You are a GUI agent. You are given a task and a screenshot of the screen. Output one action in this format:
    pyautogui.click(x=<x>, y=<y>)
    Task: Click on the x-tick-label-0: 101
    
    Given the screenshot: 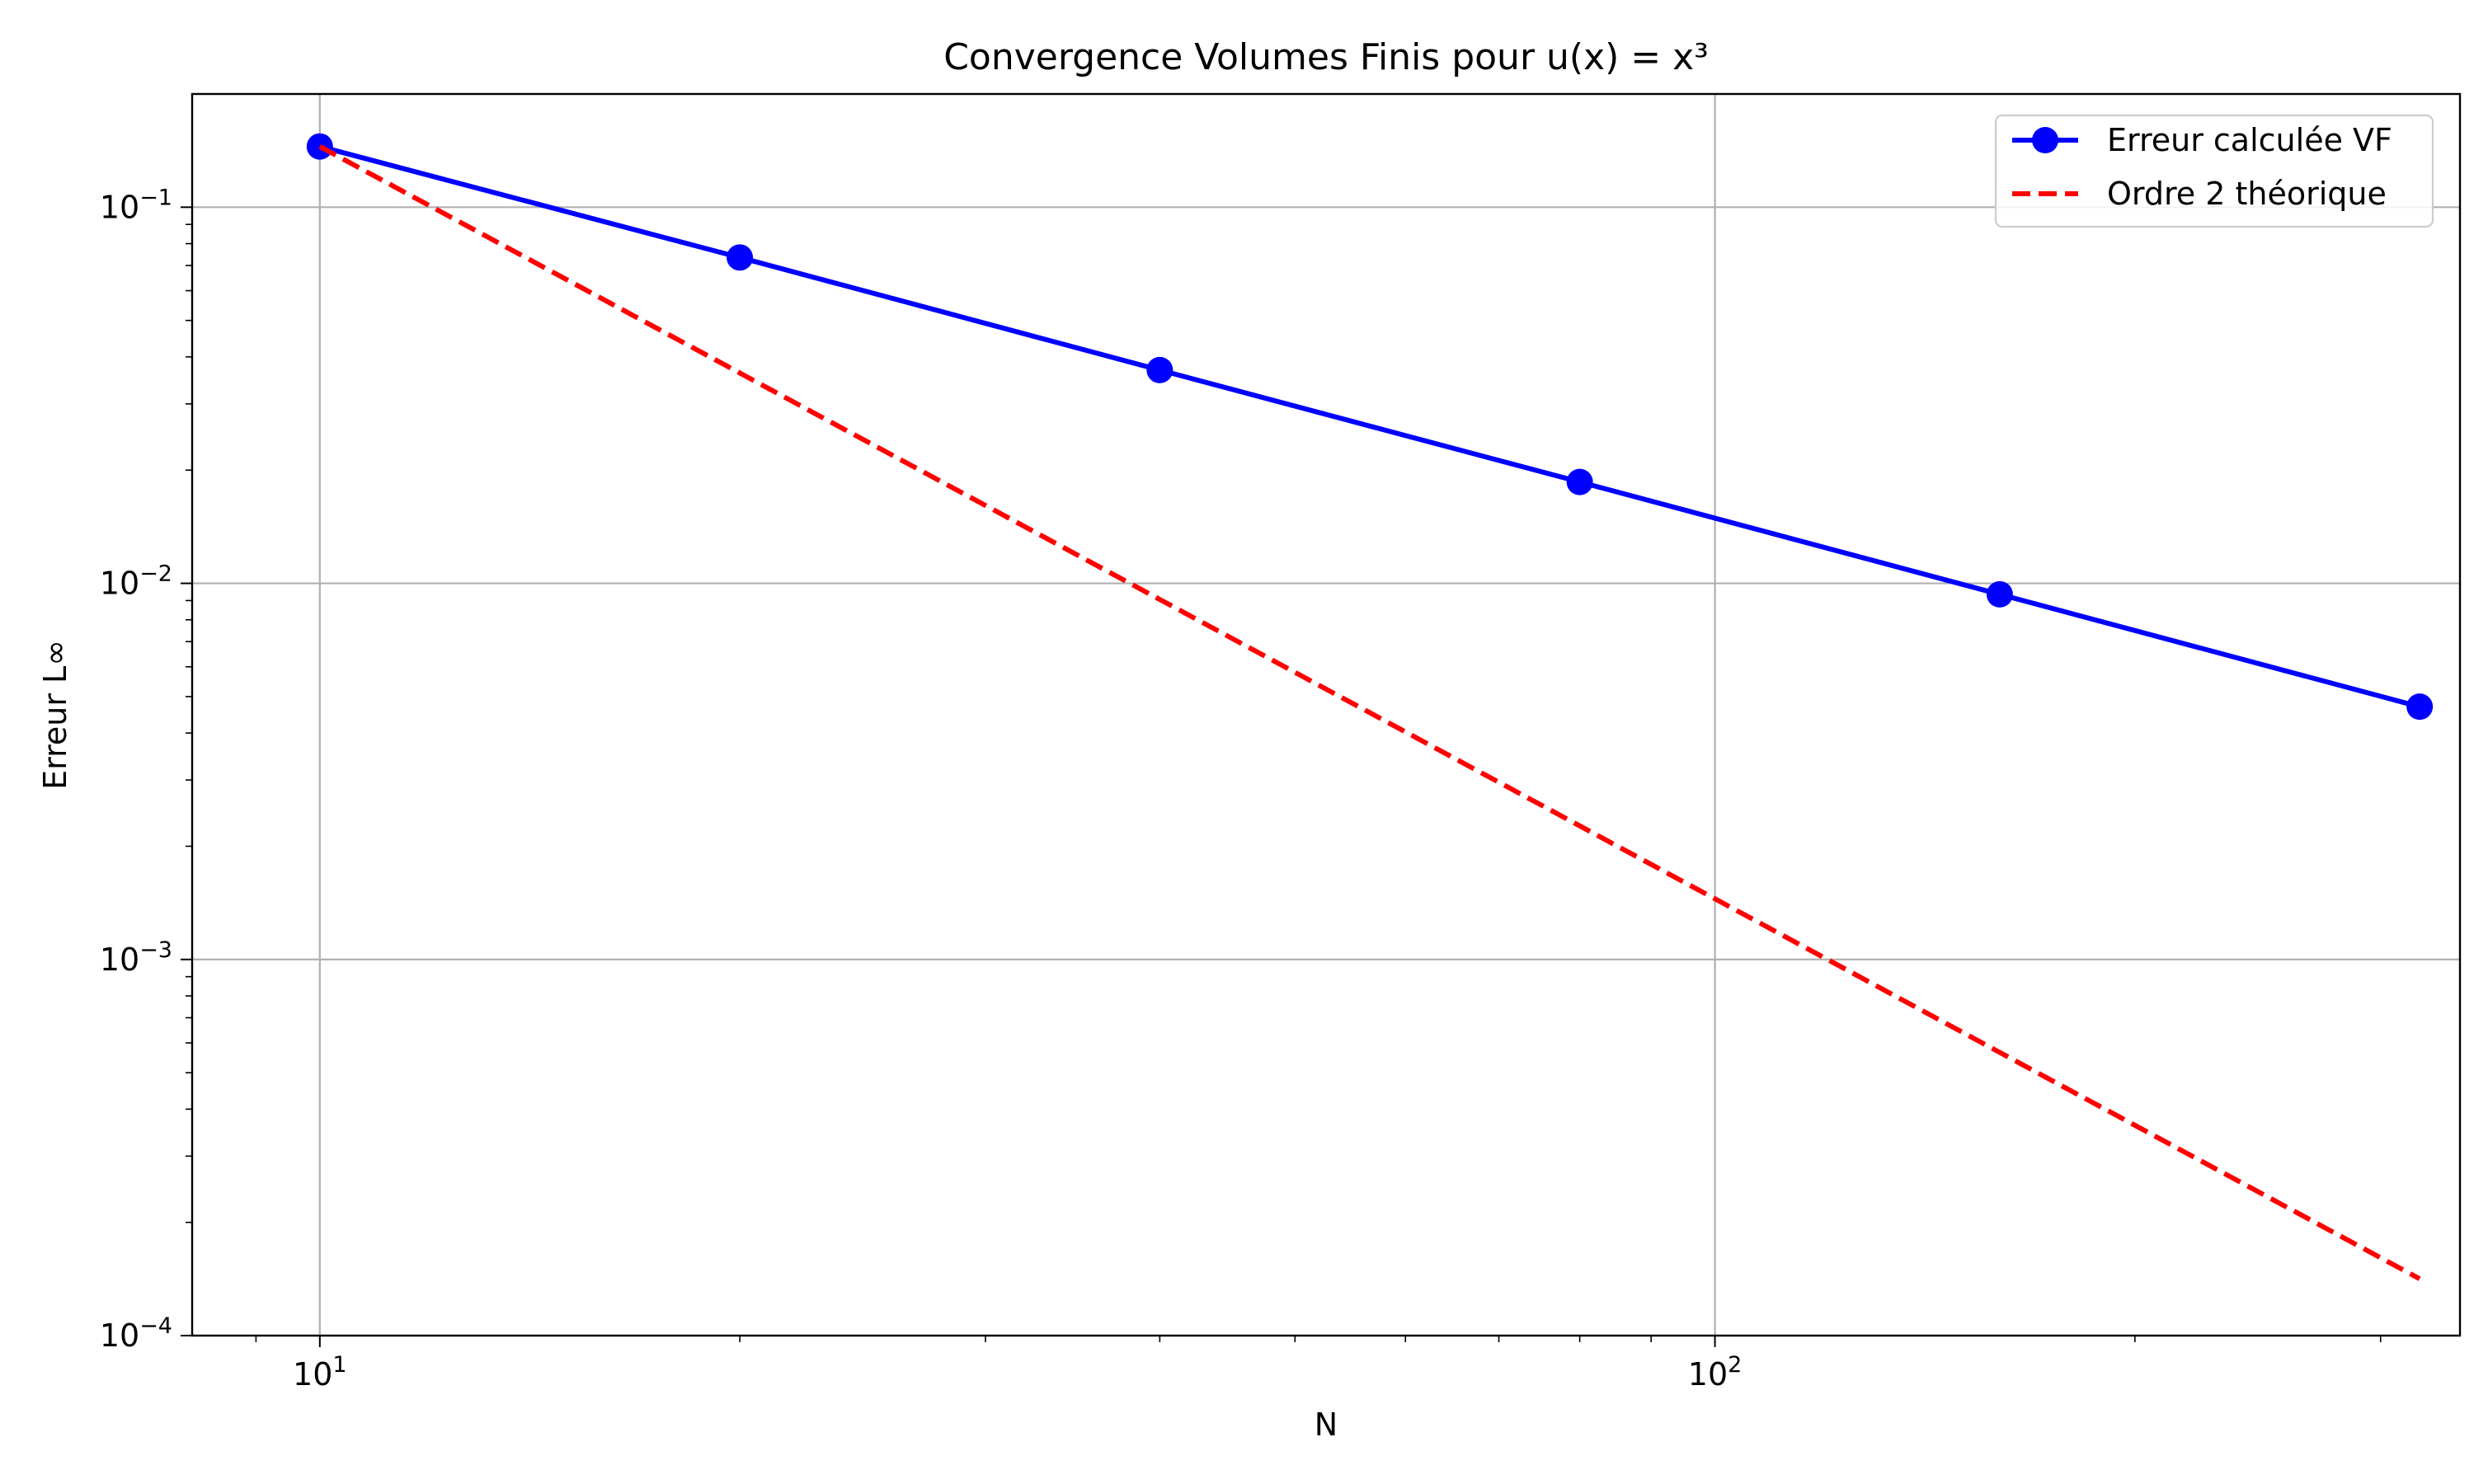 What is the action you would take?
    pyautogui.click(x=320, y=1372)
    